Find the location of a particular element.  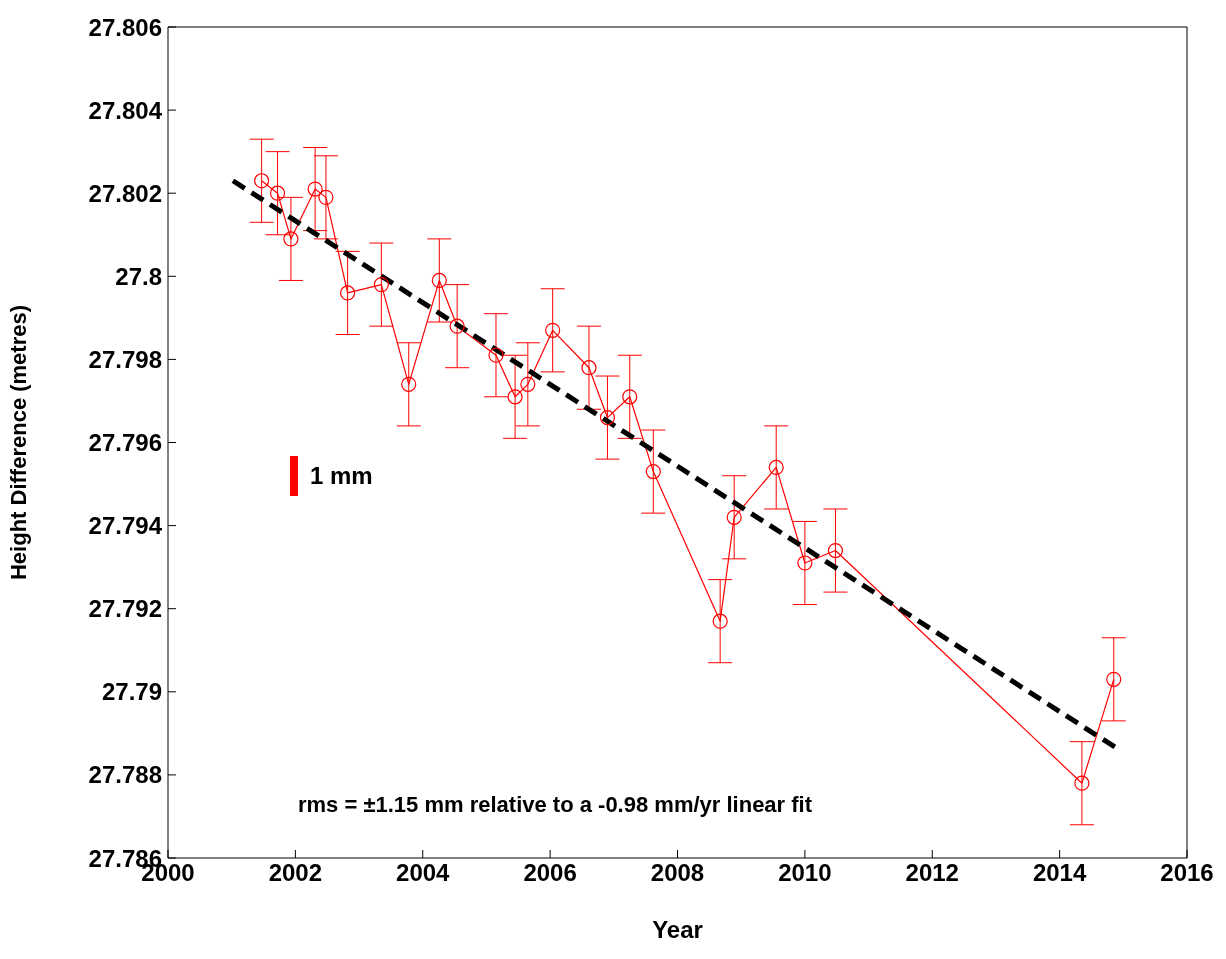

y-tick-label: 27.788 is located at coordinates (125, 775).